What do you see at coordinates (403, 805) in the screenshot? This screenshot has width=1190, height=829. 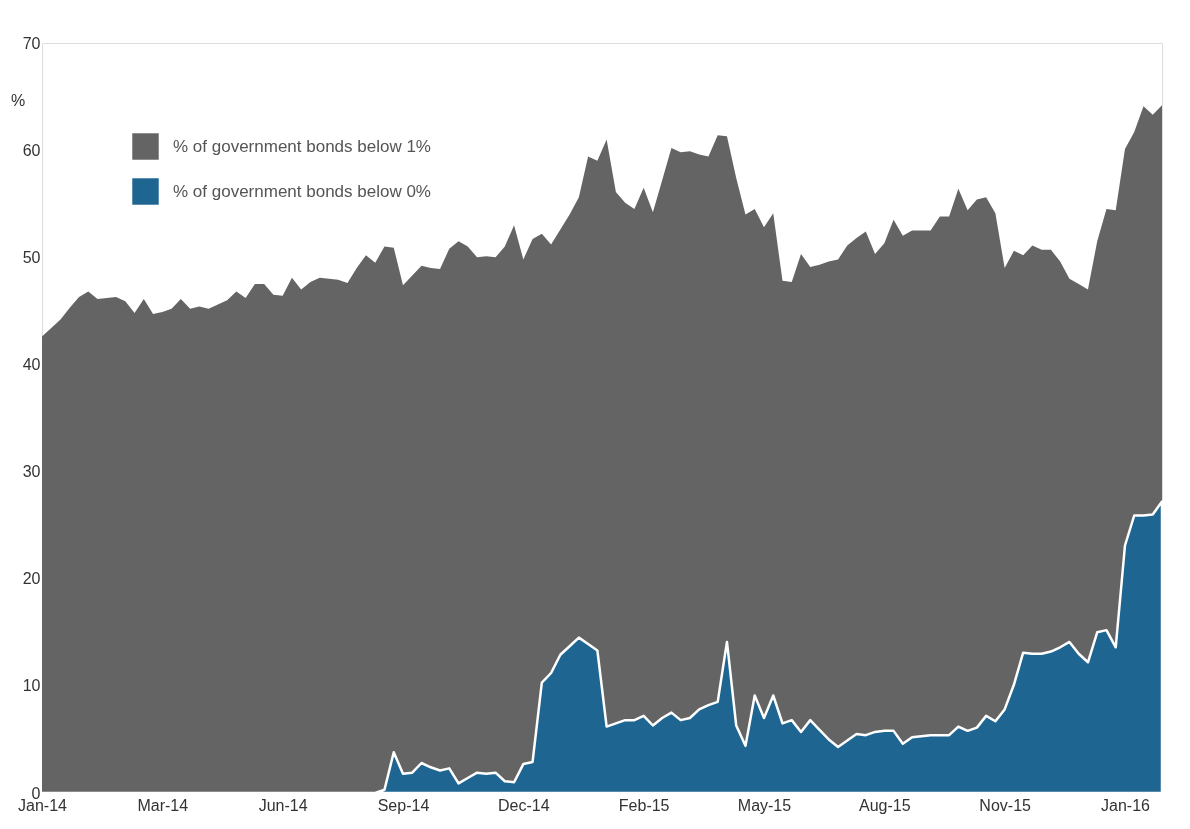 I see `x-tick-label: Sep-14` at bounding box center [403, 805].